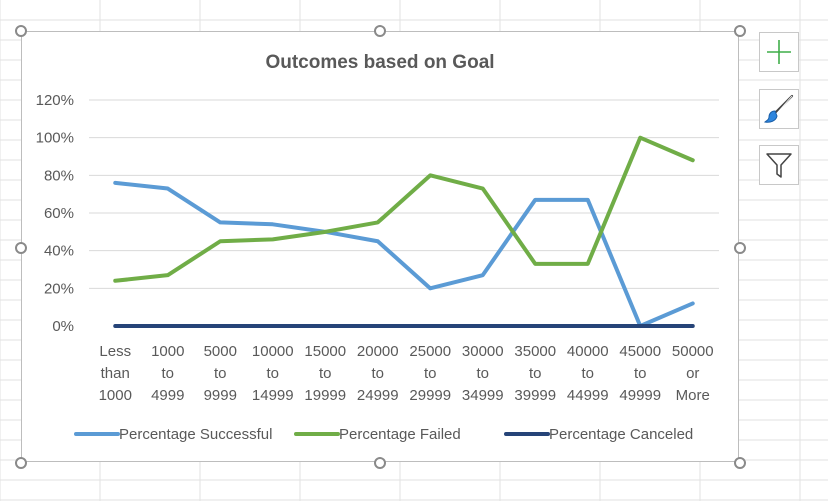 The image size is (828, 501). What do you see at coordinates (379, 62) in the screenshot?
I see `chart-title: Outcomes based on Goal` at bounding box center [379, 62].